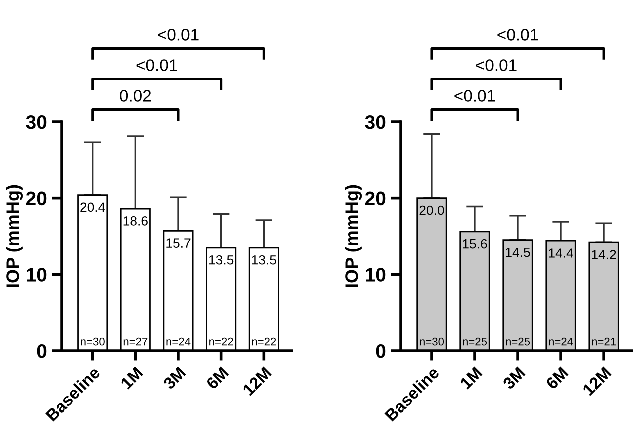 This screenshot has height=430, width=635. I want to click on data-label: 14.2, so click(604, 255).